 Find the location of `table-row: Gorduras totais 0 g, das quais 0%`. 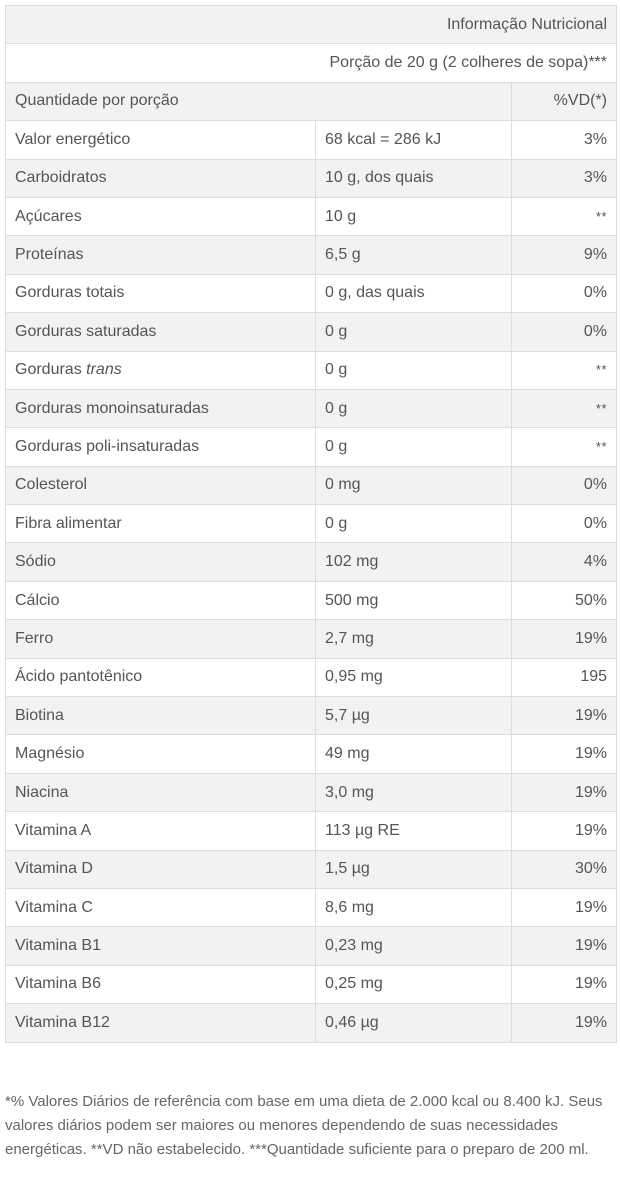

table-row: Gorduras totais 0 g, das quais 0% is located at coordinates (311, 293).